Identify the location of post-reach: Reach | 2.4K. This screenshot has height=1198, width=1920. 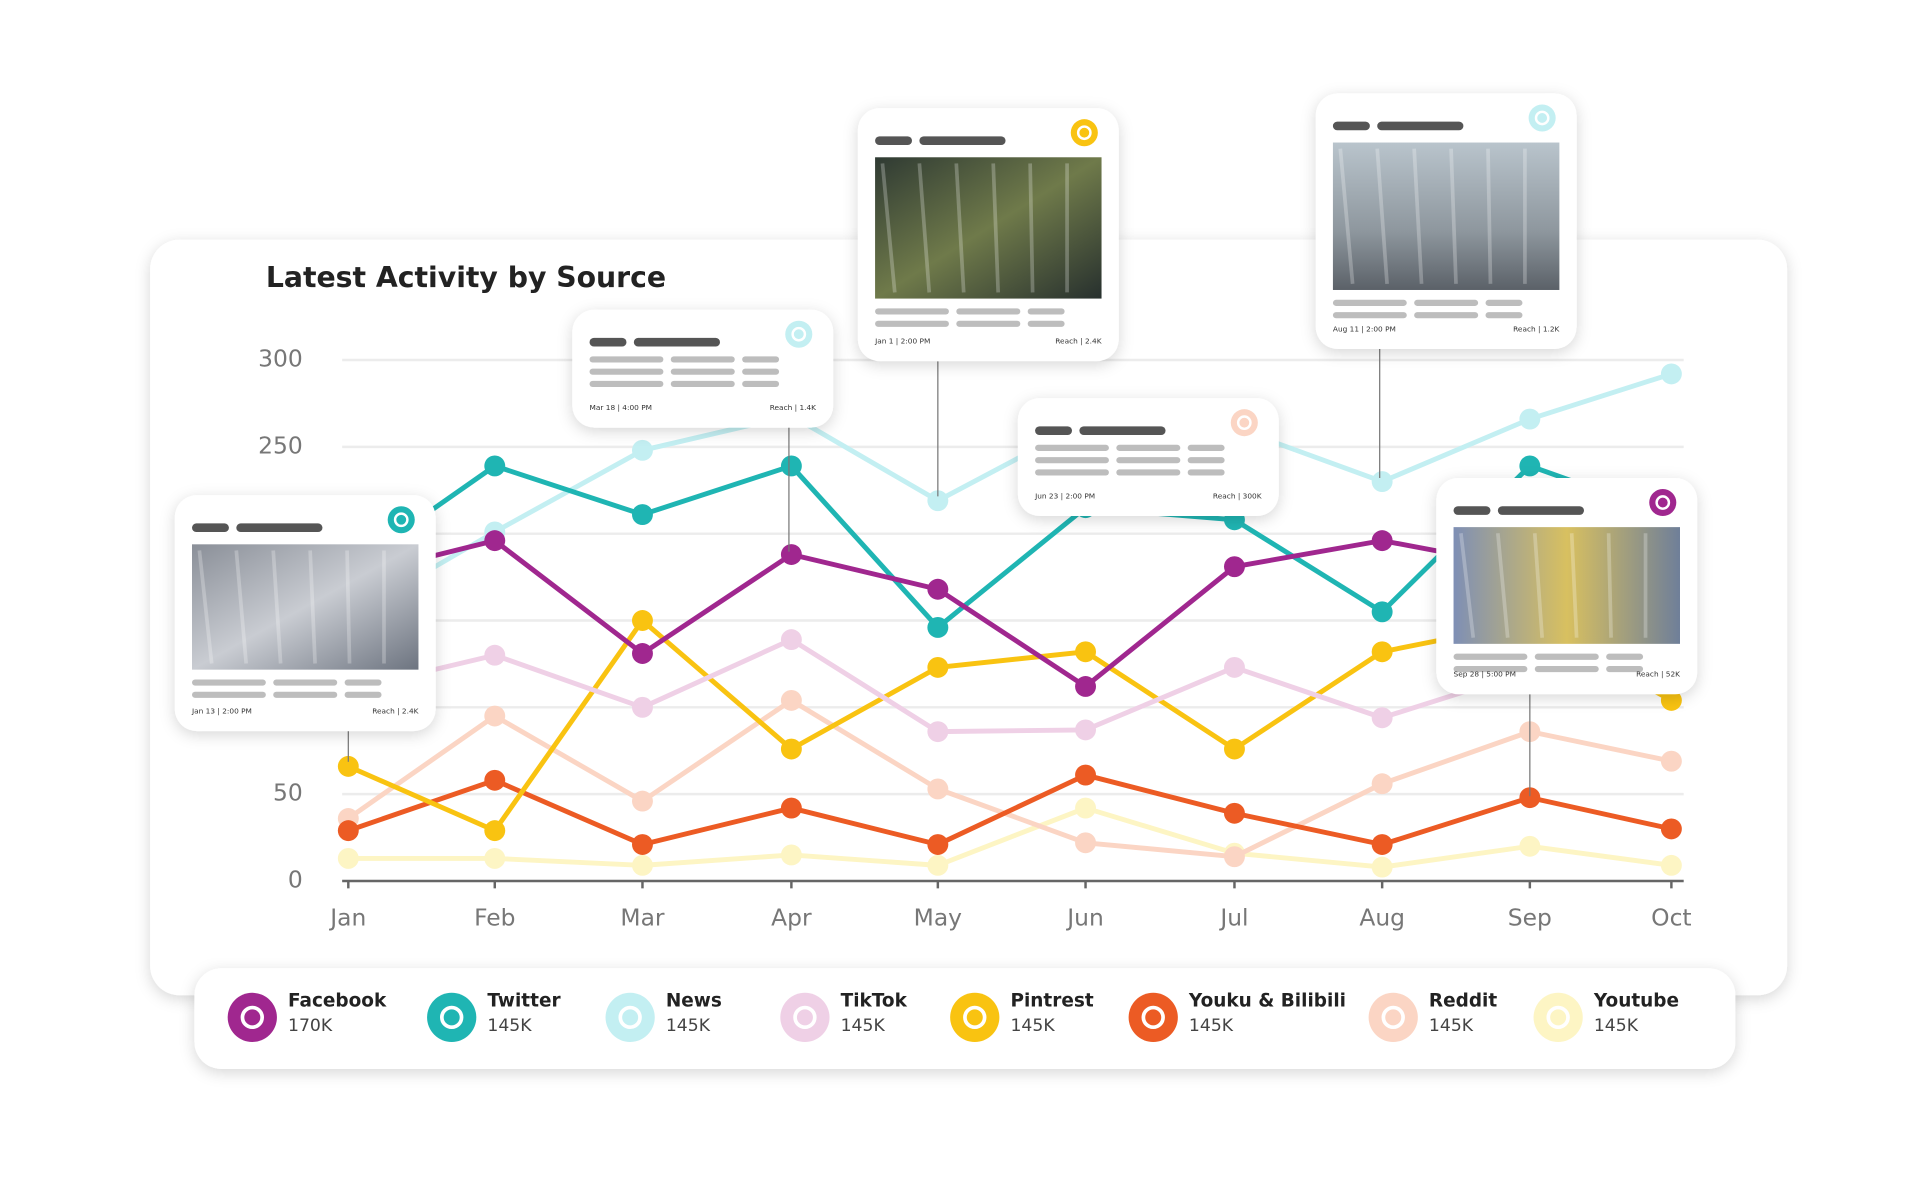
(395, 710).